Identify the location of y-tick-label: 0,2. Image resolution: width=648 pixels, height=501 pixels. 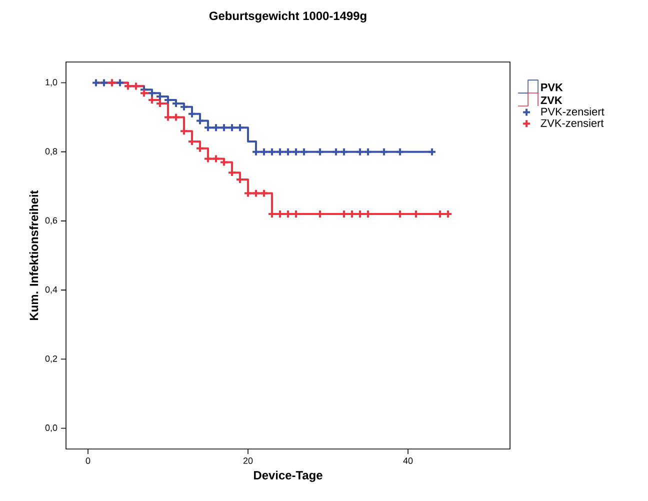
(51, 359).